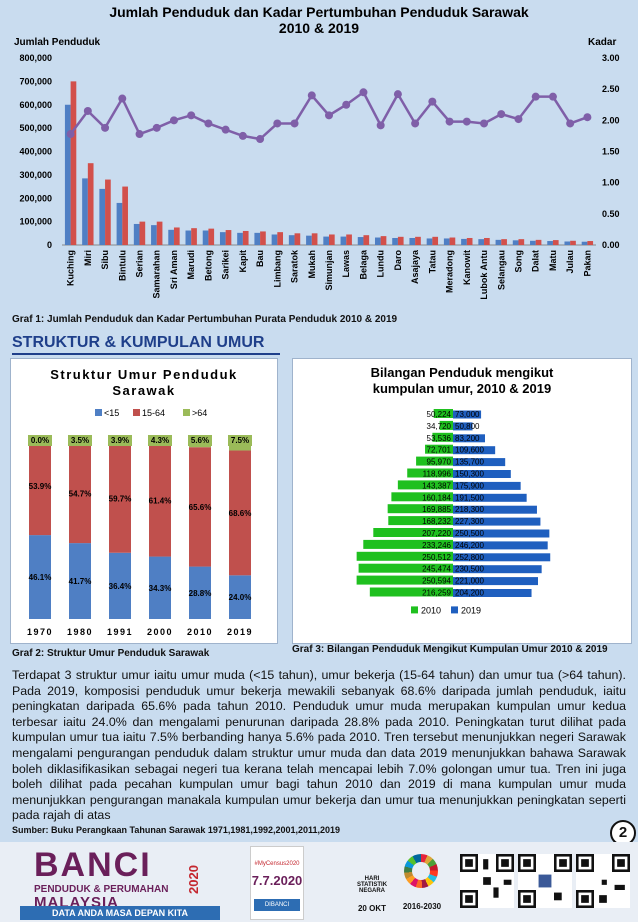  Describe the element at coordinates (111, 413) in the screenshot. I see `legend-label: <15` at that location.